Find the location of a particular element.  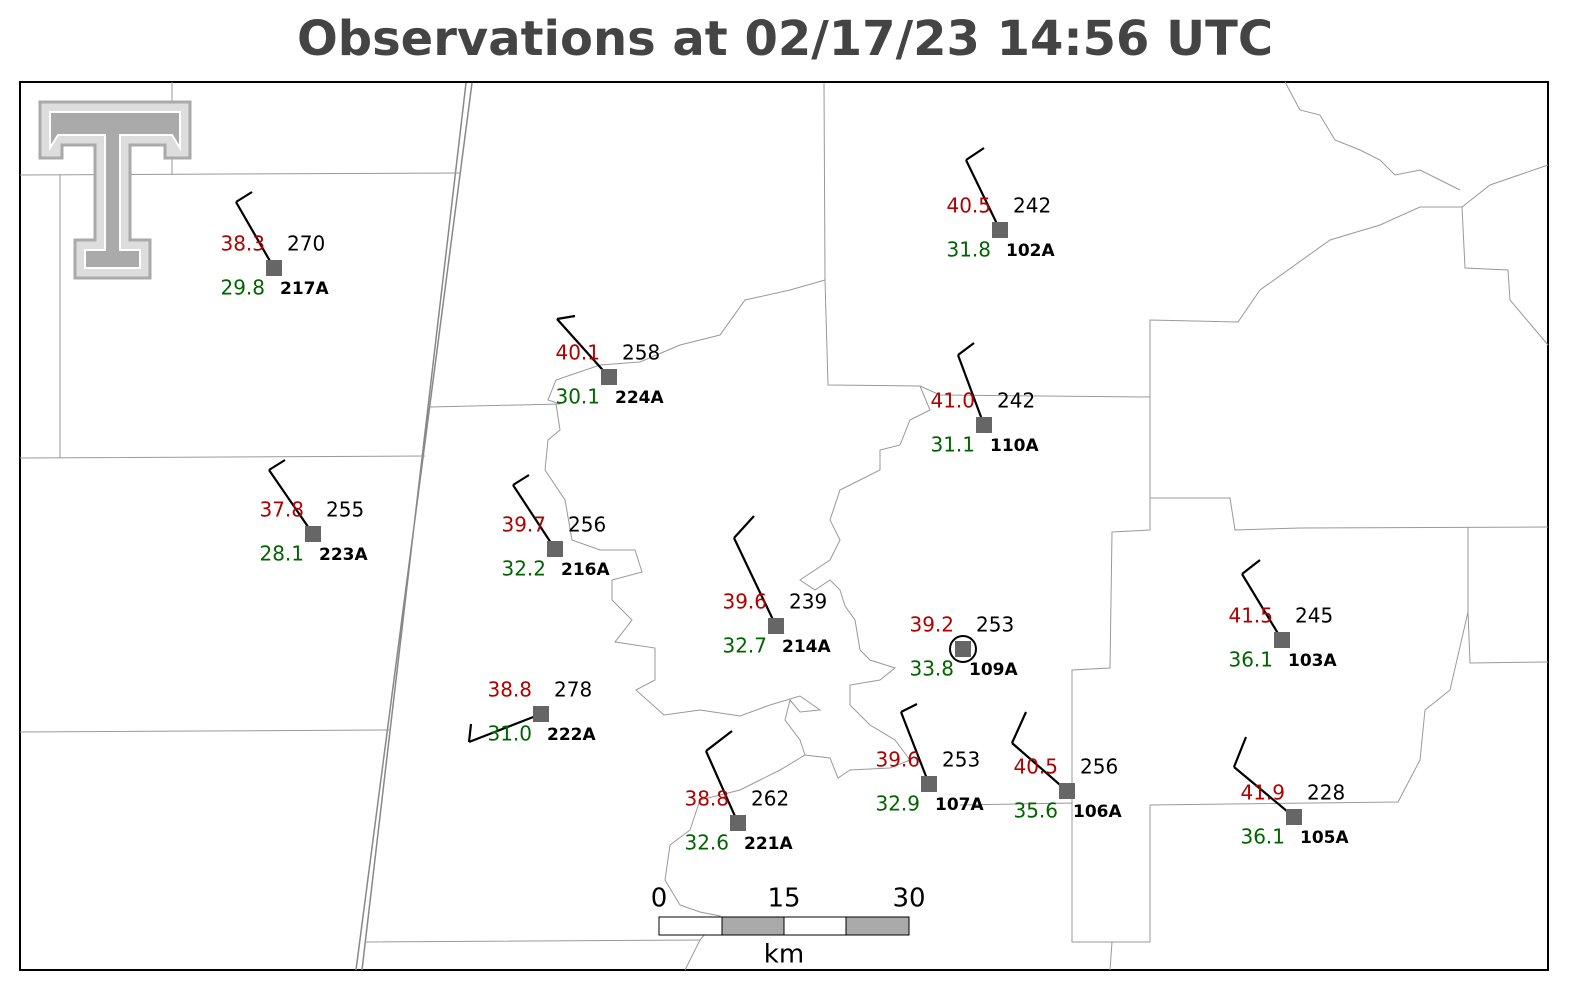

temperature: 41.9 is located at coordinates (1262, 793).